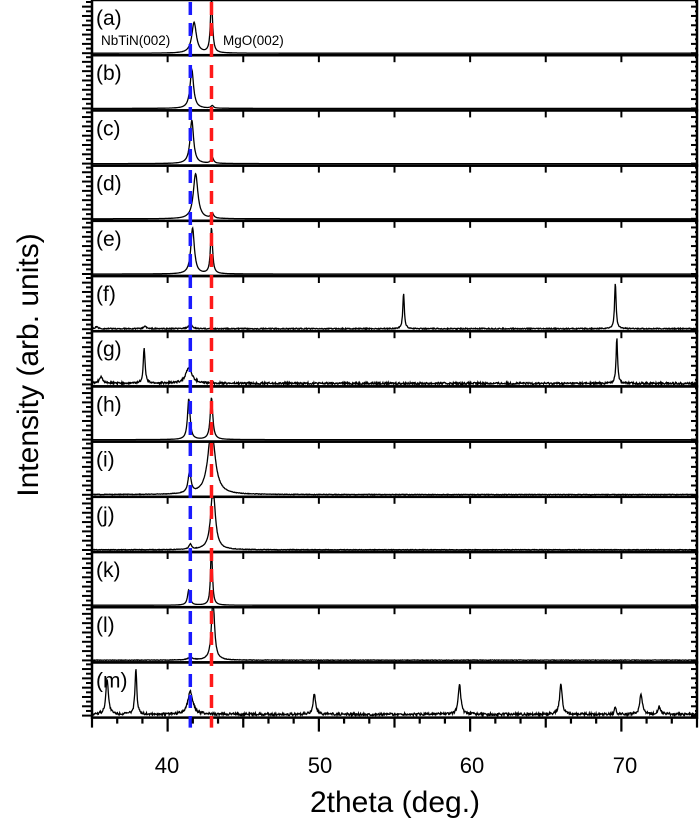 This screenshot has width=700, height=822. I want to click on panel-h: (h), so click(390, 414).